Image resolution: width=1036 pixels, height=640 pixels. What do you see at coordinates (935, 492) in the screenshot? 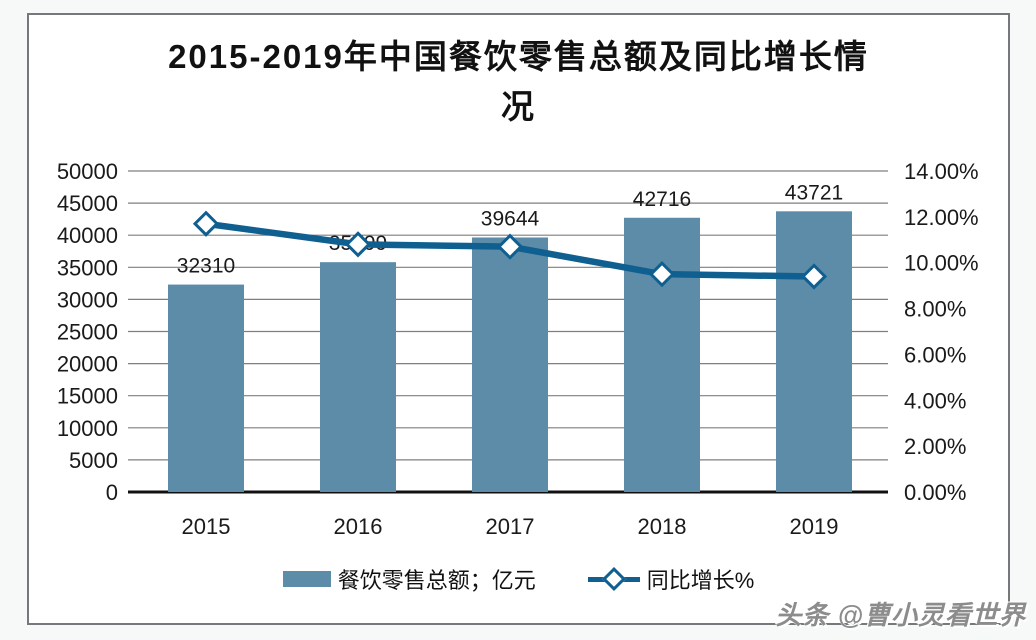
I see `right-axis-tick-label: 0.00%` at bounding box center [935, 492].